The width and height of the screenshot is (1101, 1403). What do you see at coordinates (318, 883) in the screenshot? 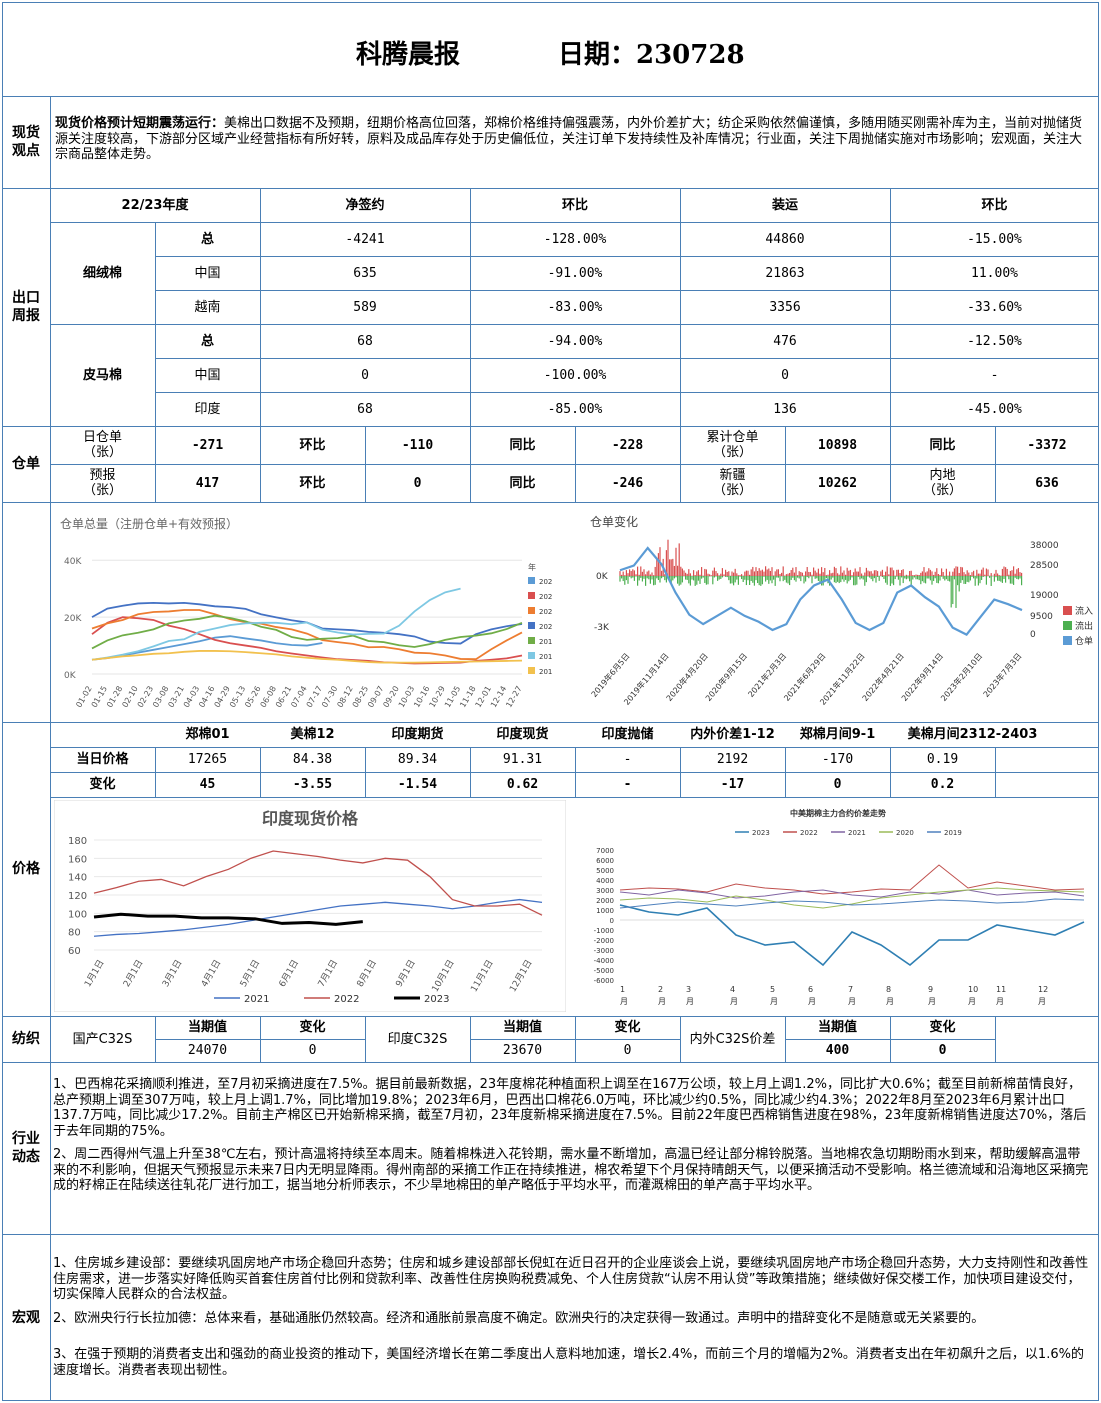
I see `series-line-2022` at bounding box center [318, 883].